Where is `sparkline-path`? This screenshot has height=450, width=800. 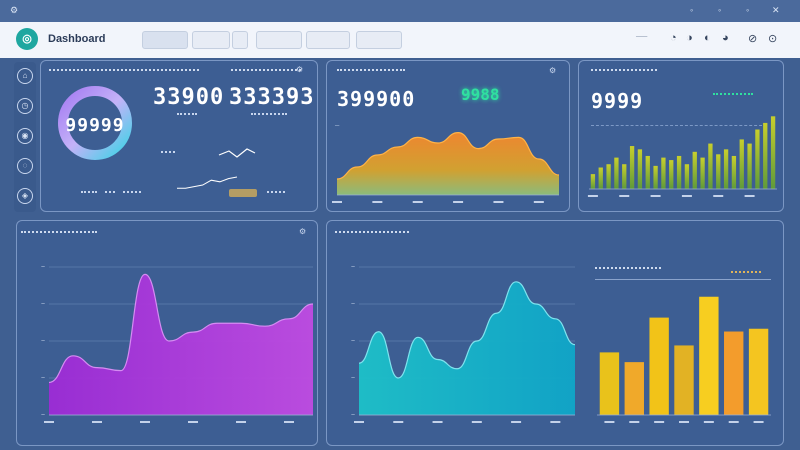
sparkline-path is located at coordinates (207, 182).